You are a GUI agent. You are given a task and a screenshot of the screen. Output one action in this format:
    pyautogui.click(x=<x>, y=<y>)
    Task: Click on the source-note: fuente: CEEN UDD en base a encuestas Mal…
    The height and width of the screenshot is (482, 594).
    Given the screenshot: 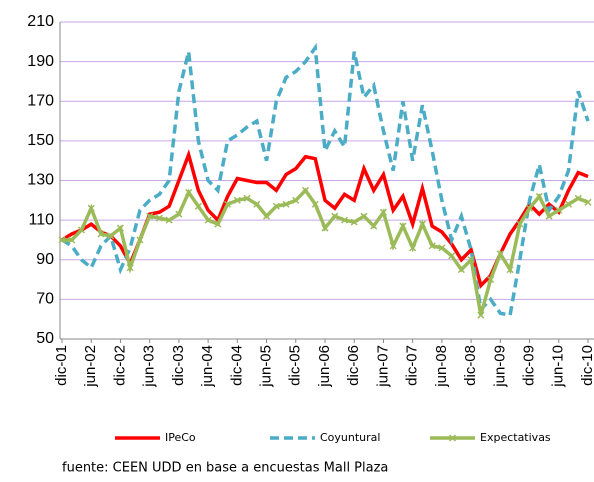 What is the action you would take?
    pyautogui.click(x=225, y=468)
    